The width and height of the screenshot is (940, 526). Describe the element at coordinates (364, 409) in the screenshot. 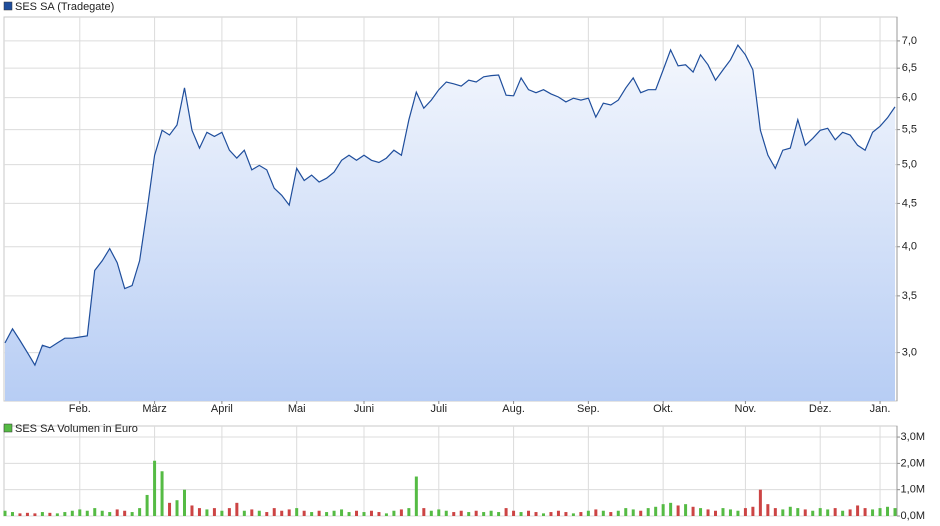

I see `x-tick-label: Juni` at that location.